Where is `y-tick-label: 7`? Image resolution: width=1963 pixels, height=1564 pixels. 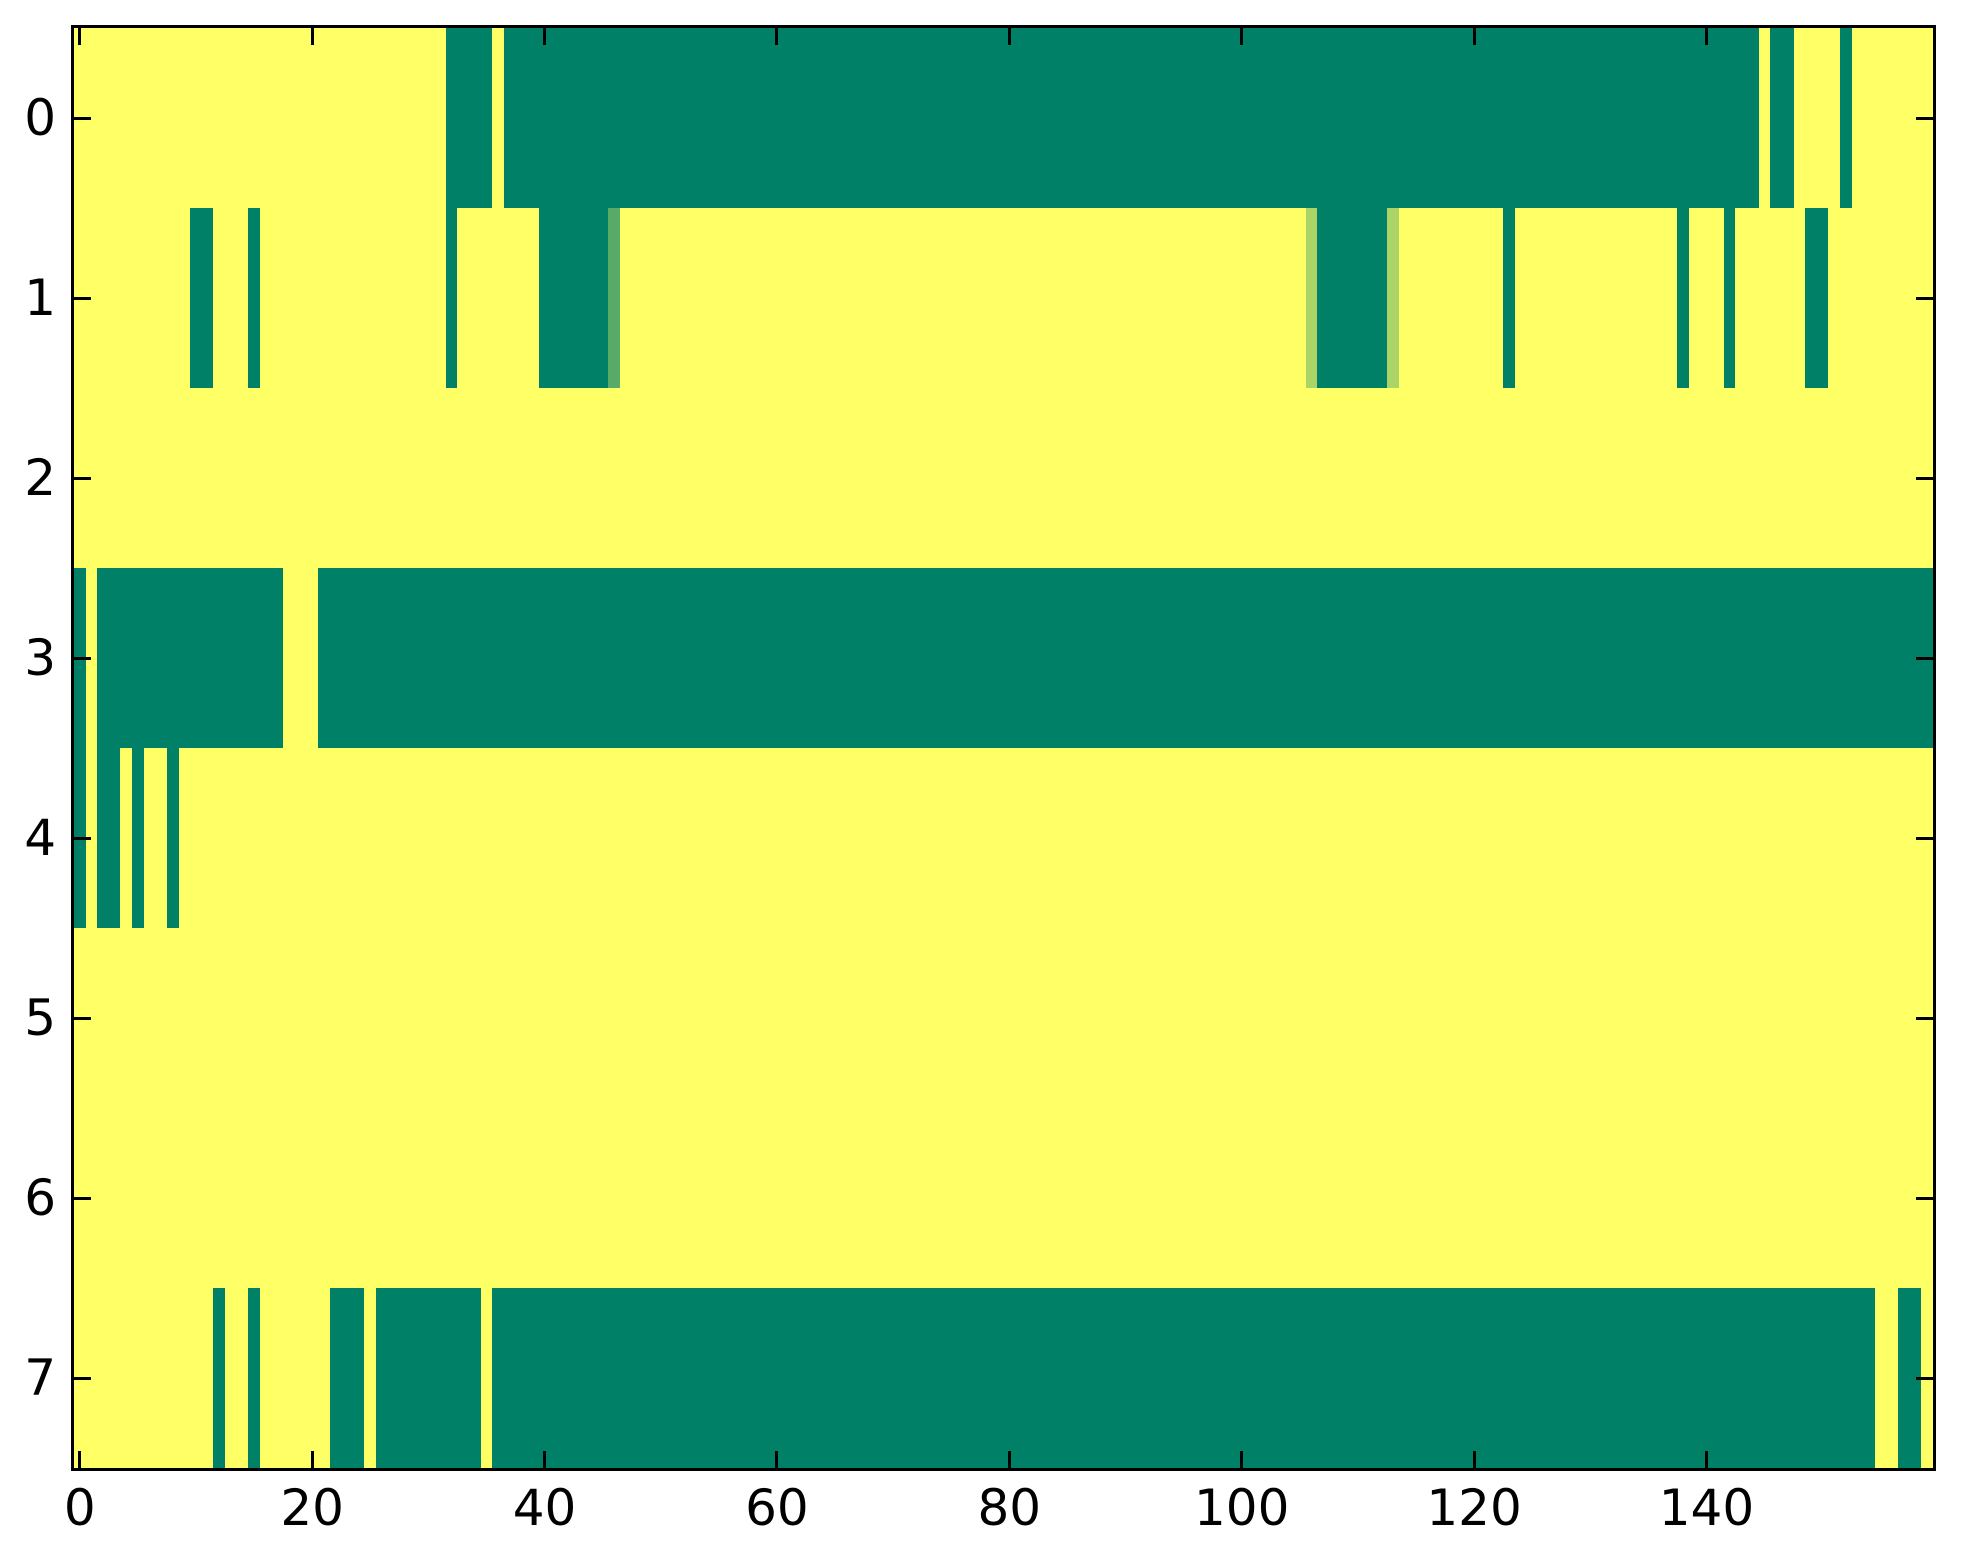 y-tick-label: 7 is located at coordinates (40, 1378).